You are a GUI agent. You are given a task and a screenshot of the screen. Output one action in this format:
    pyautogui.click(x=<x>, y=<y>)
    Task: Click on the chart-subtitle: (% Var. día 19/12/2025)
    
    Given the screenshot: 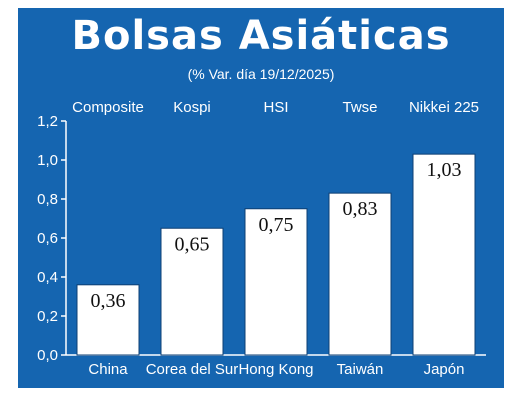 What is the action you would take?
    pyautogui.click(x=261, y=74)
    